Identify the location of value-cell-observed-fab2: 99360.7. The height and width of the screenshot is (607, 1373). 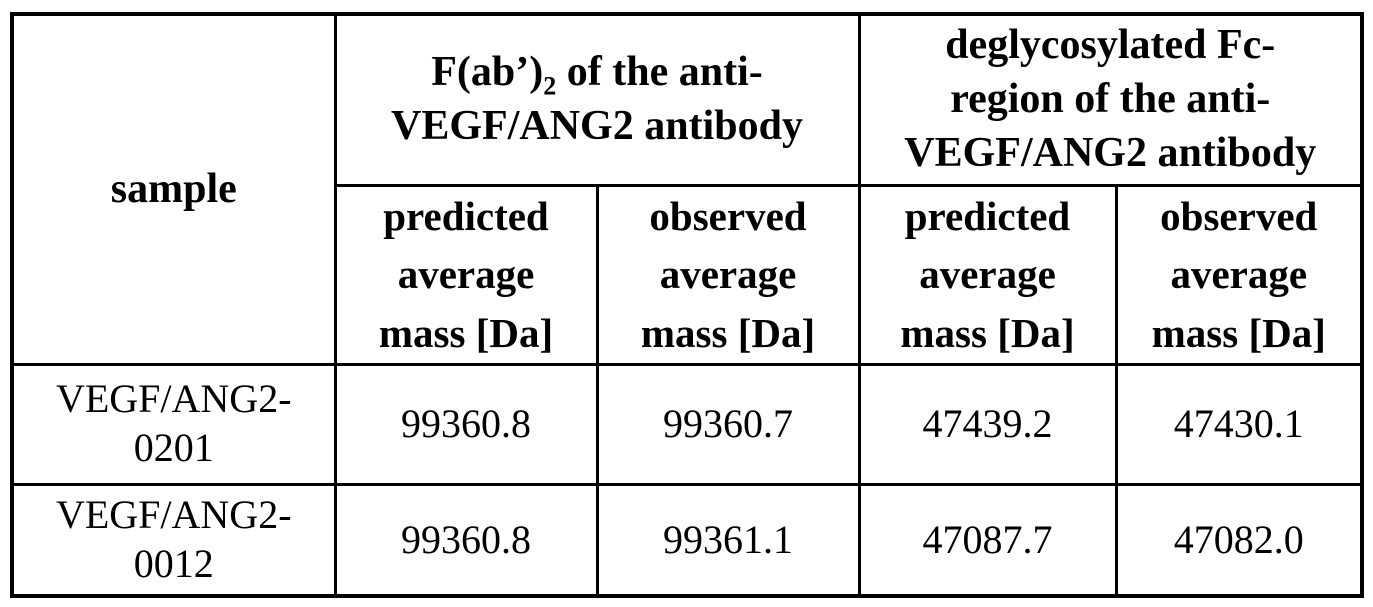
(728, 424).